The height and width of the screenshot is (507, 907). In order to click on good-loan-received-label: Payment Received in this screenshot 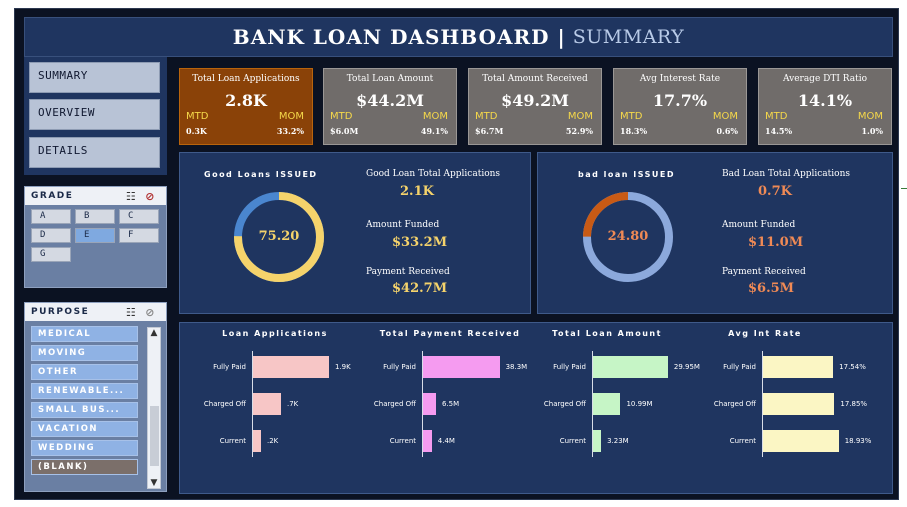, I will do `click(408, 272)`.